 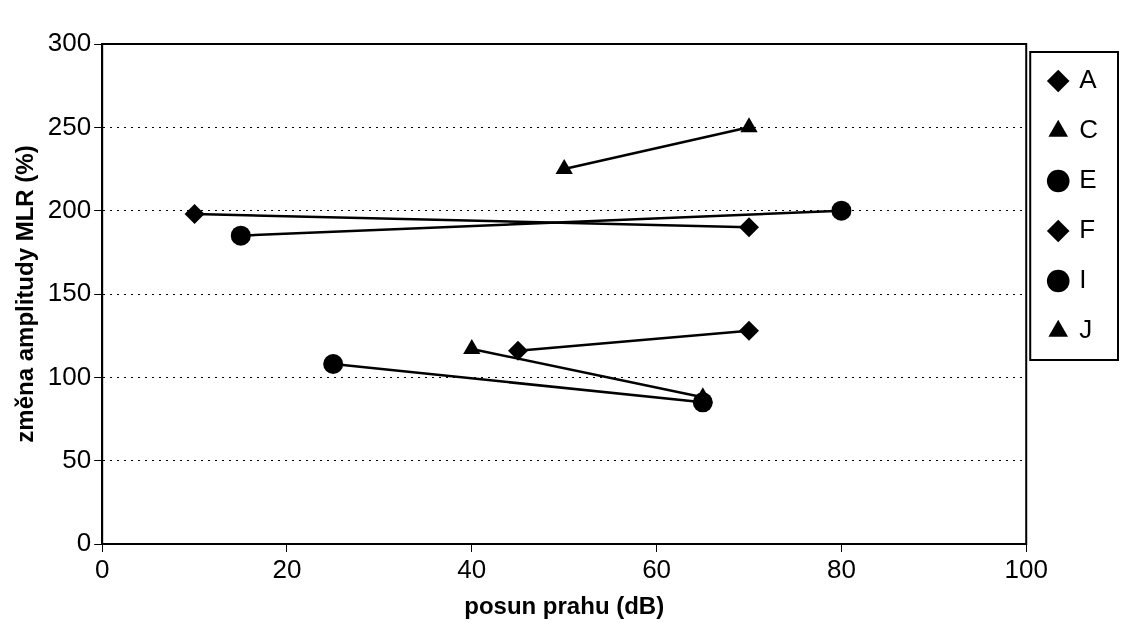 I want to click on legend-label: C, so click(x=1088, y=129).